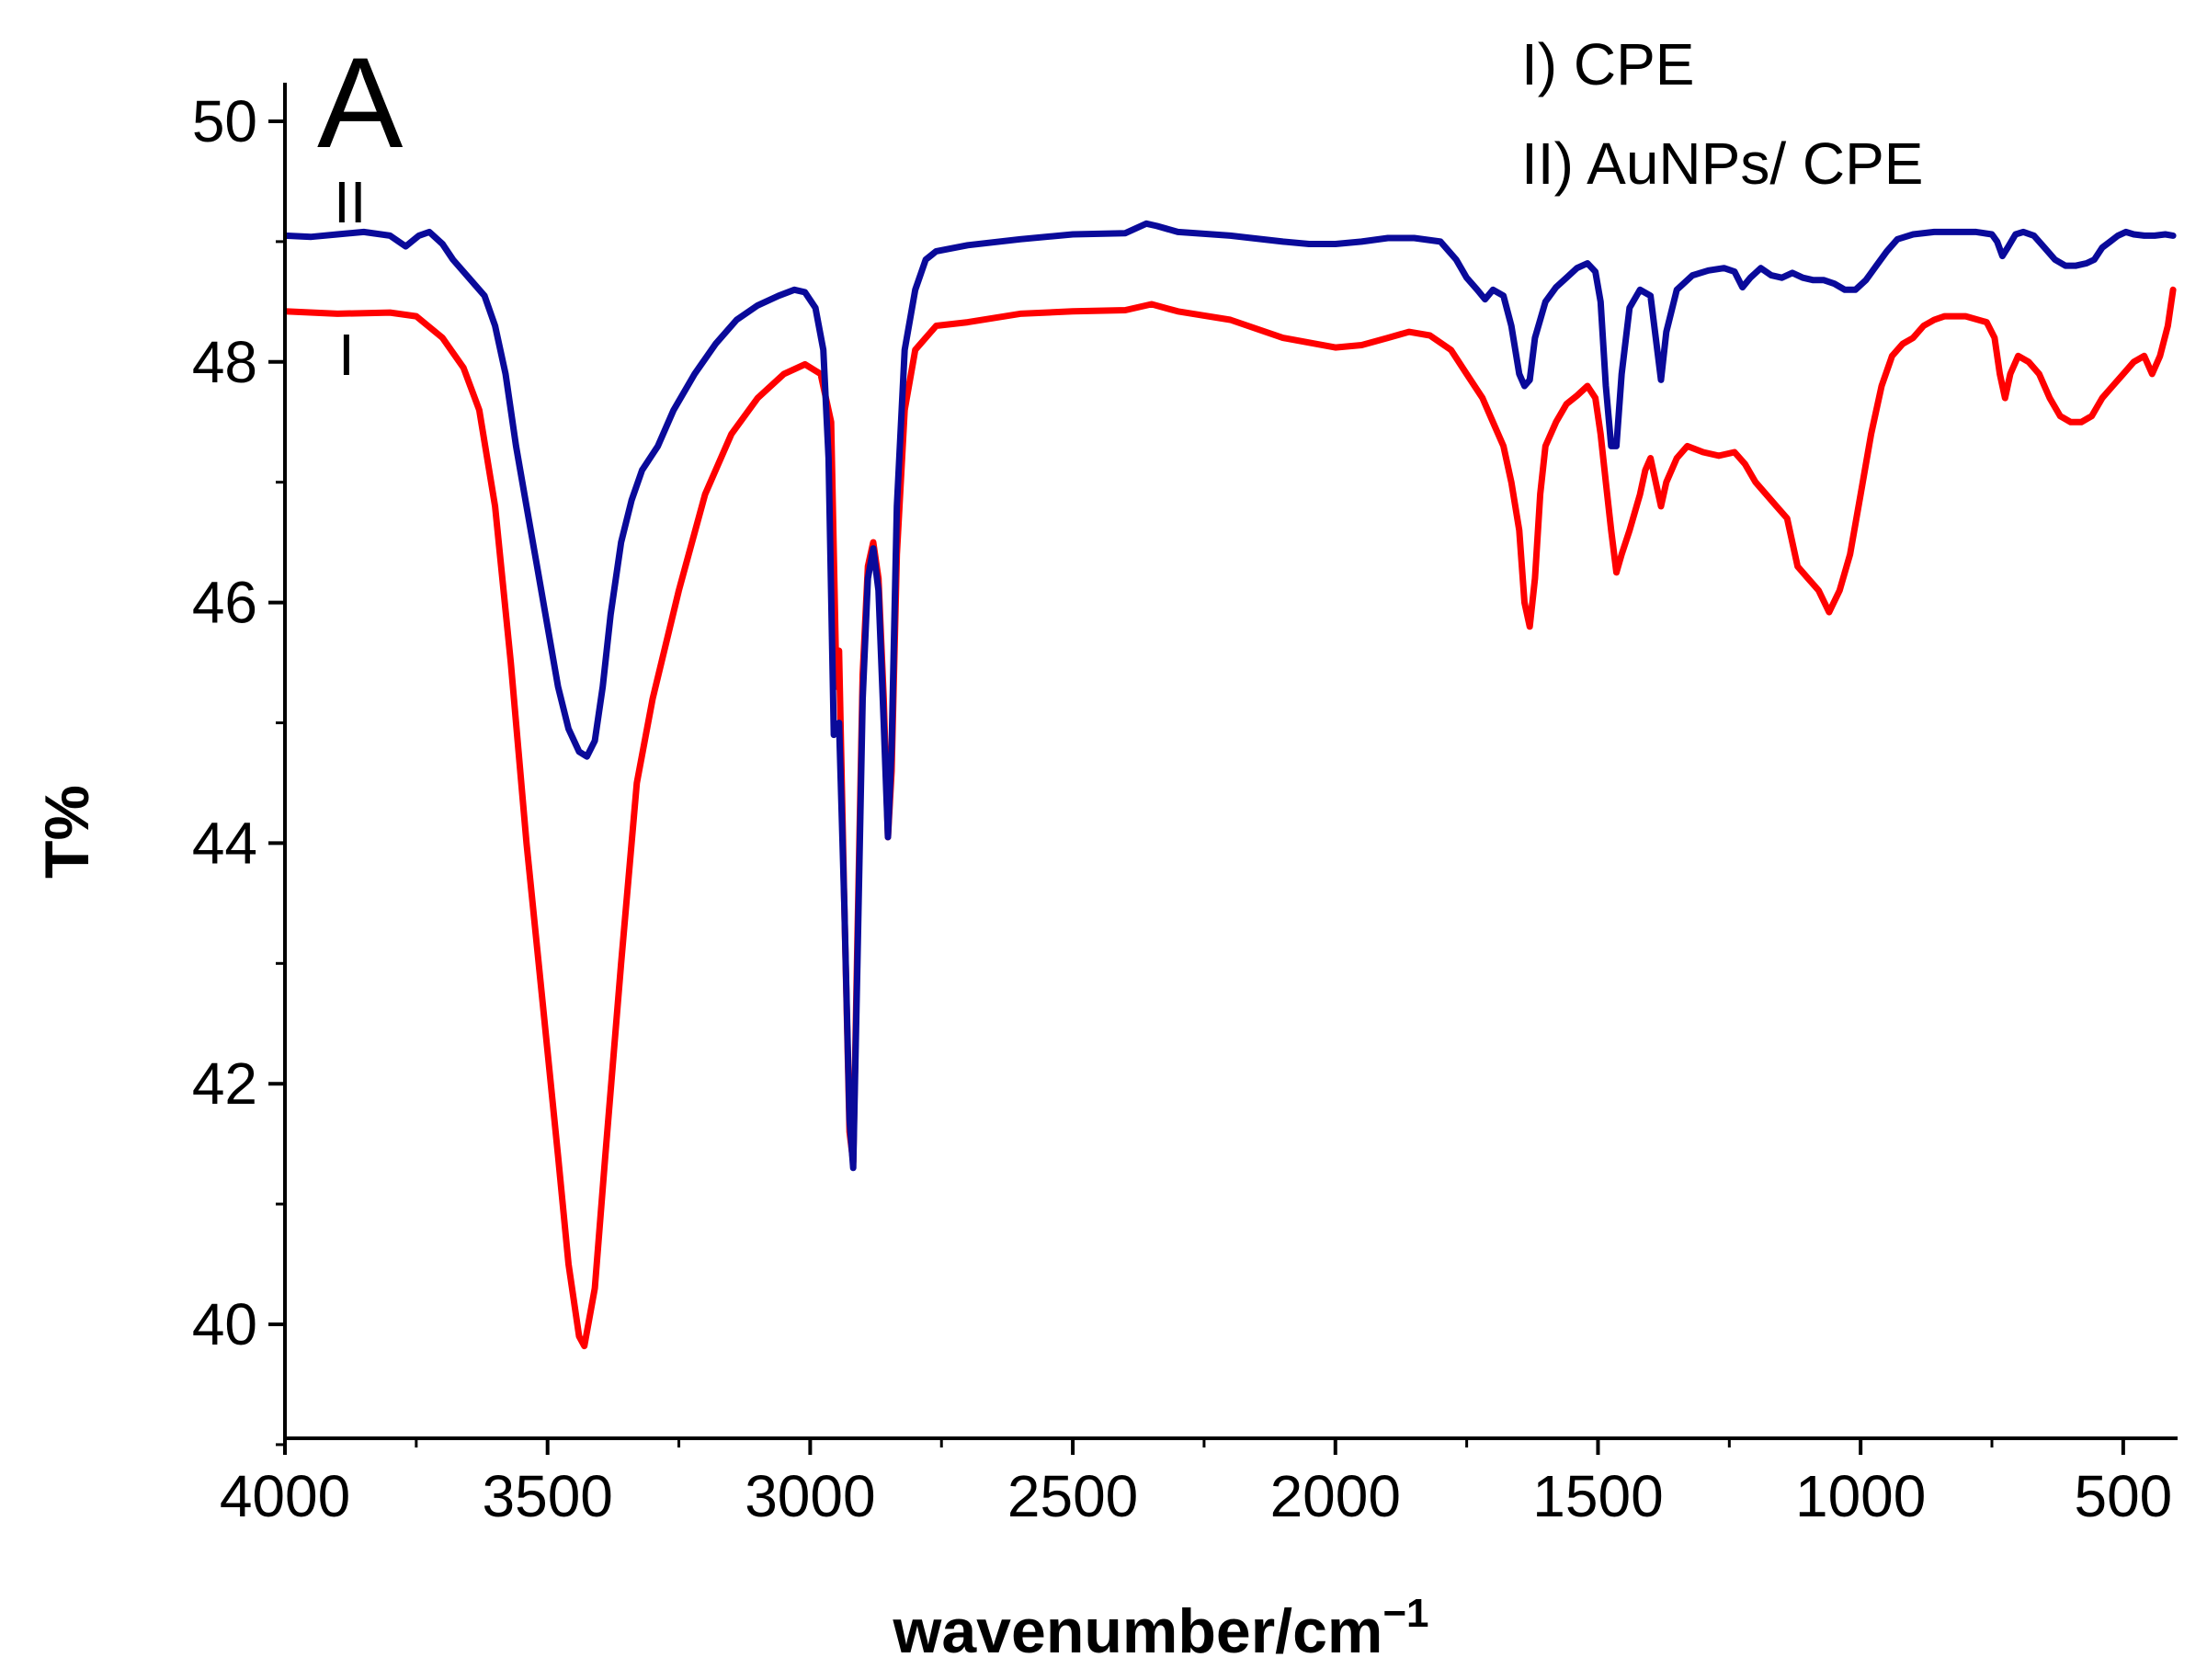  I want to click on curve-label-2: II, so click(350, 202).